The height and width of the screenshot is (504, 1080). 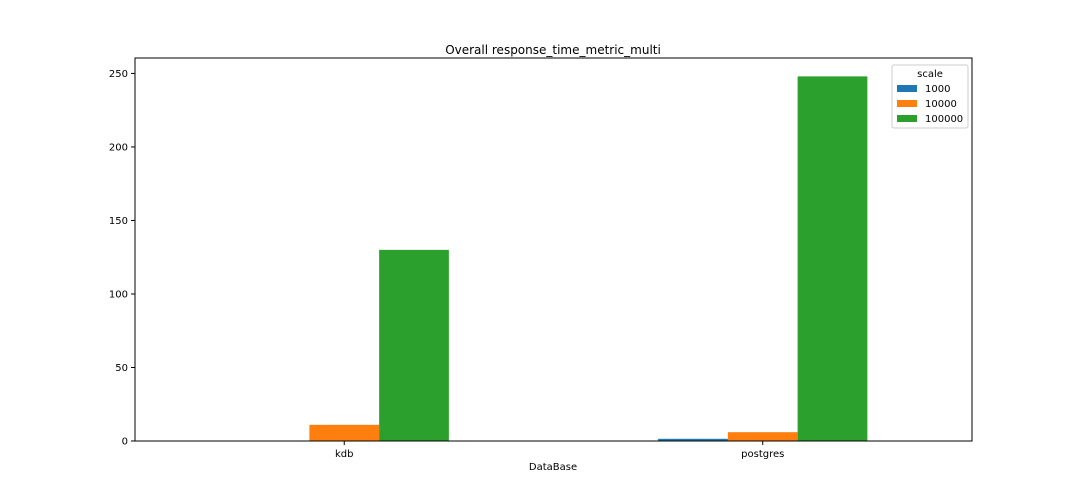 I want to click on y-tick-label: 250, so click(x=118, y=74).